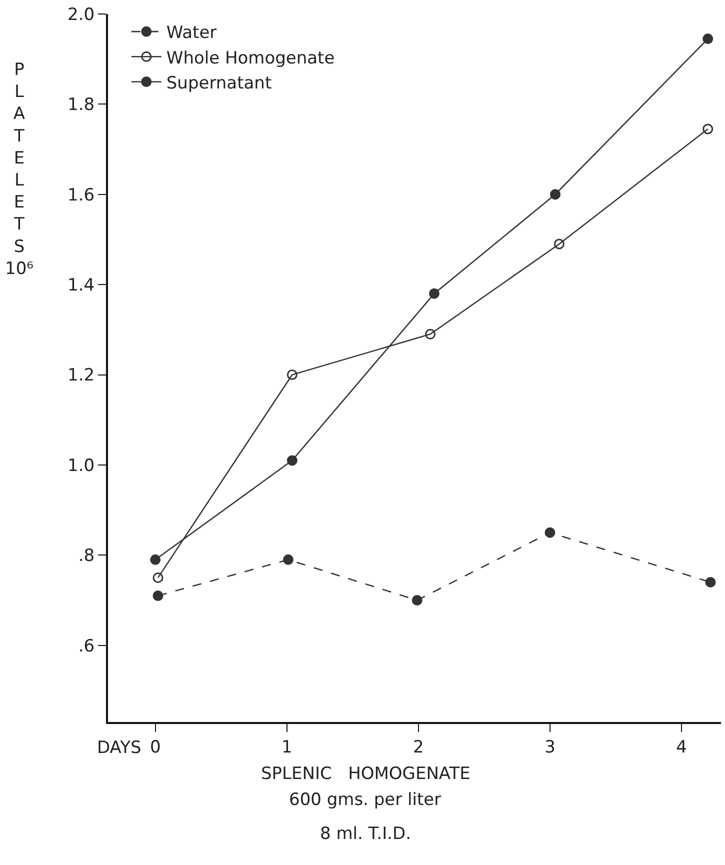 The width and height of the screenshot is (725, 865). What do you see at coordinates (219, 83) in the screenshot?
I see `legend-label: Supernatant` at bounding box center [219, 83].